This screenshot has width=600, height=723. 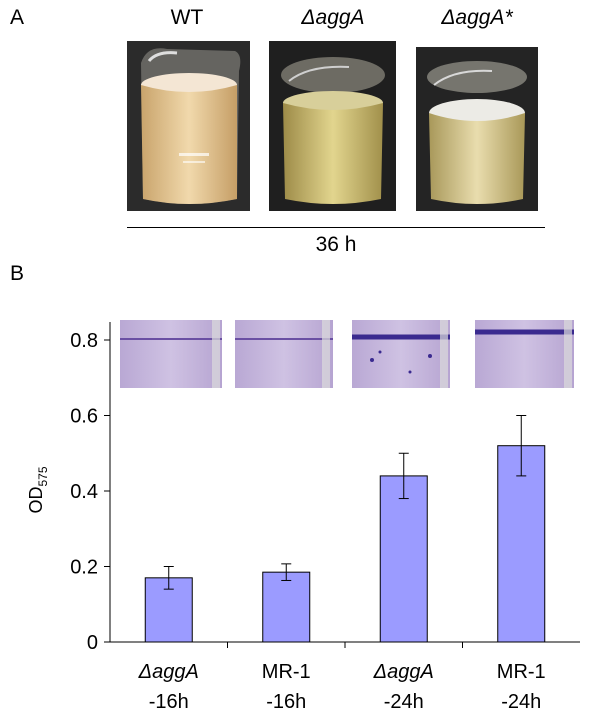 I want to click on beaker-photo-aggA, so click(x=332, y=126).